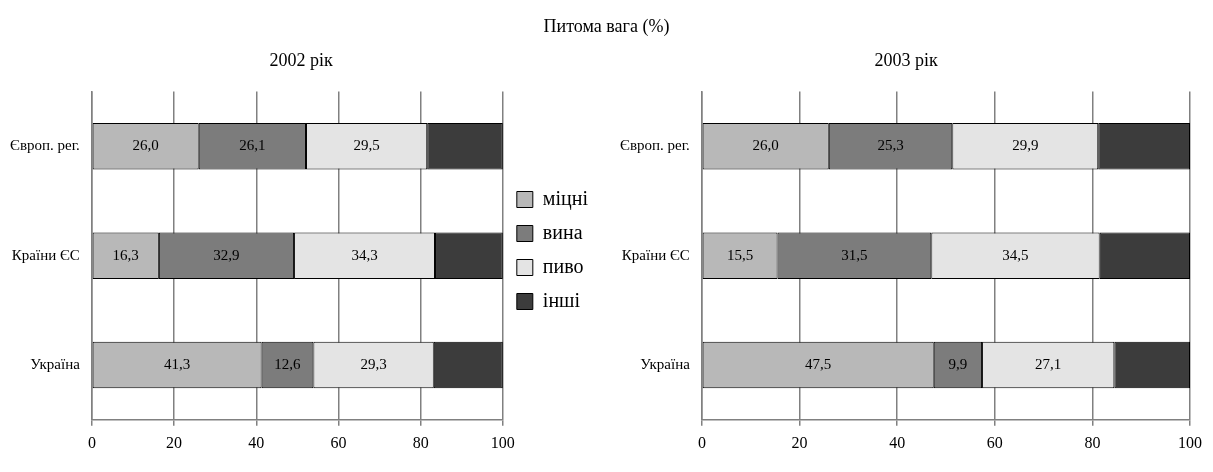  What do you see at coordinates (740, 254) in the screenshot?
I see `data-label: 15,5` at bounding box center [740, 254].